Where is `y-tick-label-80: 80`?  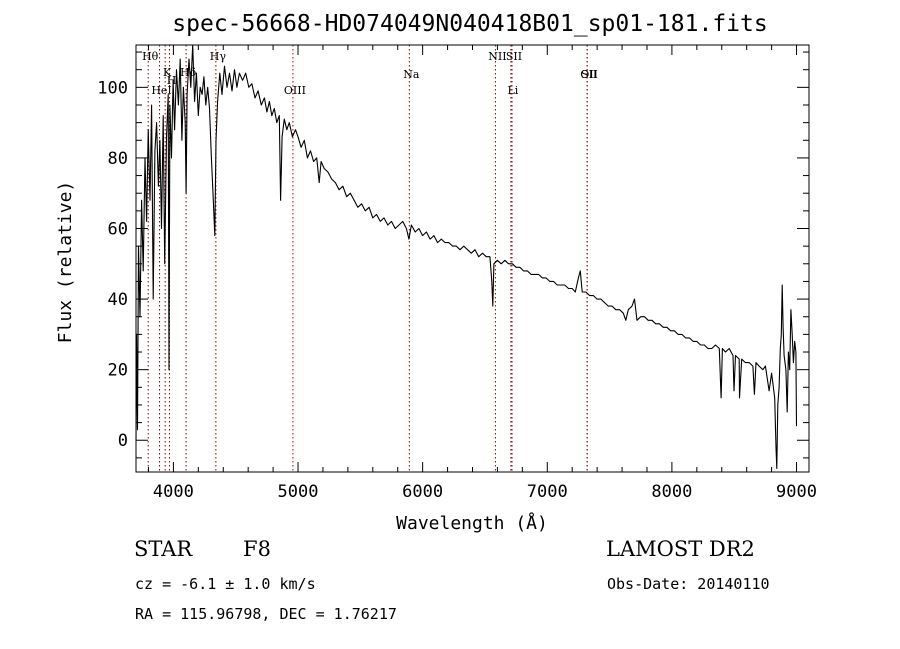
y-tick-label-80: 80 is located at coordinates (118, 159).